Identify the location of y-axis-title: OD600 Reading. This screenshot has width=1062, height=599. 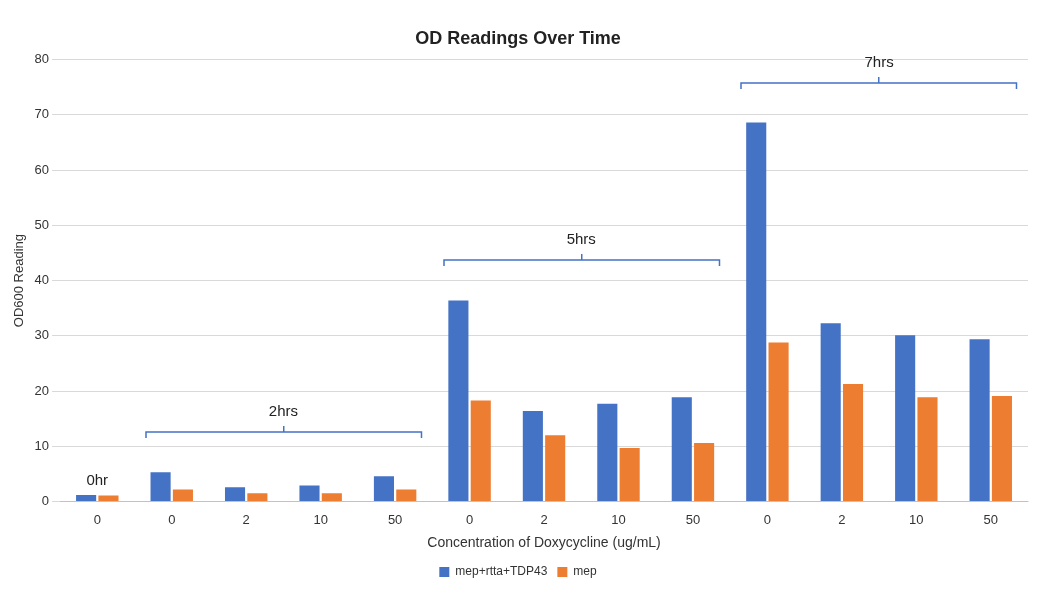
(19, 280).